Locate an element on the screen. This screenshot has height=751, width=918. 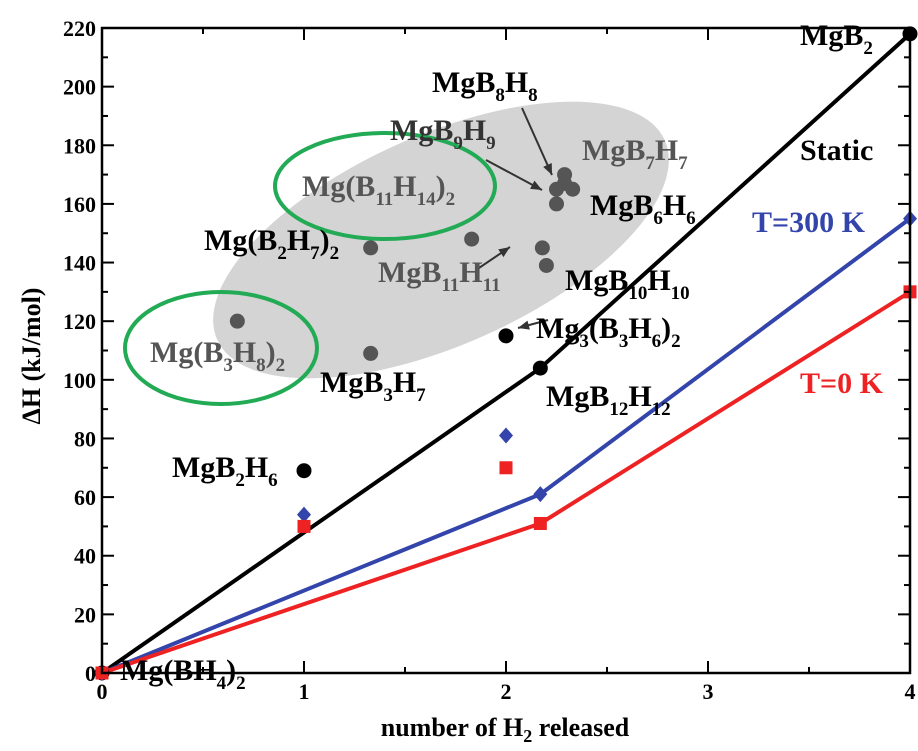
annotation-label: Mg3(B3H6)2 is located at coordinates (608, 332).